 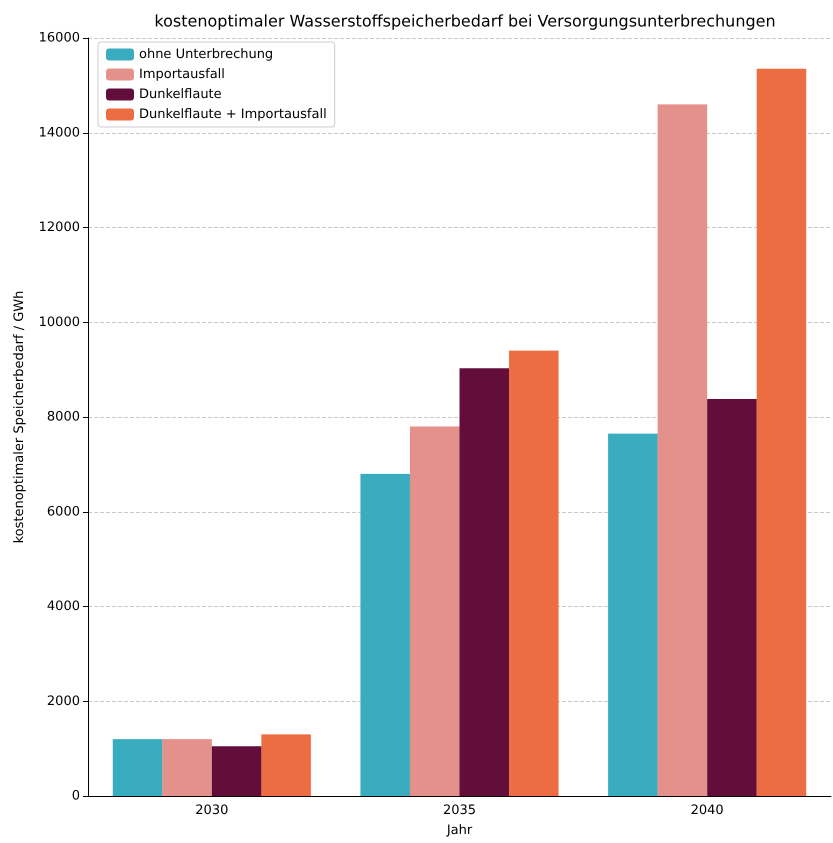 What do you see at coordinates (63, 417) in the screenshot?
I see `y-tick-label: 8000` at bounding box center [63, 417].